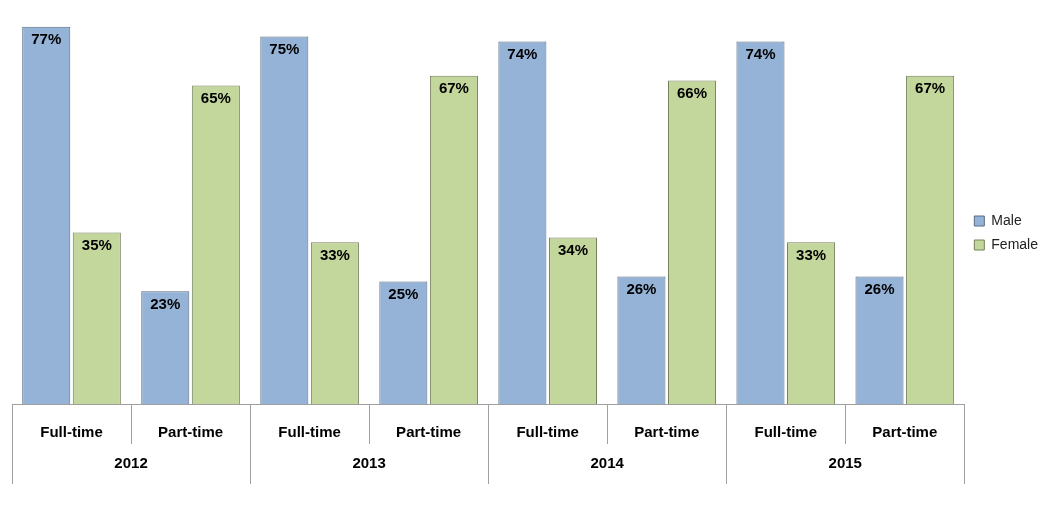 This screenshot has height=508, width=1056. I want to click on data-label: 65%, so click(215, 98).